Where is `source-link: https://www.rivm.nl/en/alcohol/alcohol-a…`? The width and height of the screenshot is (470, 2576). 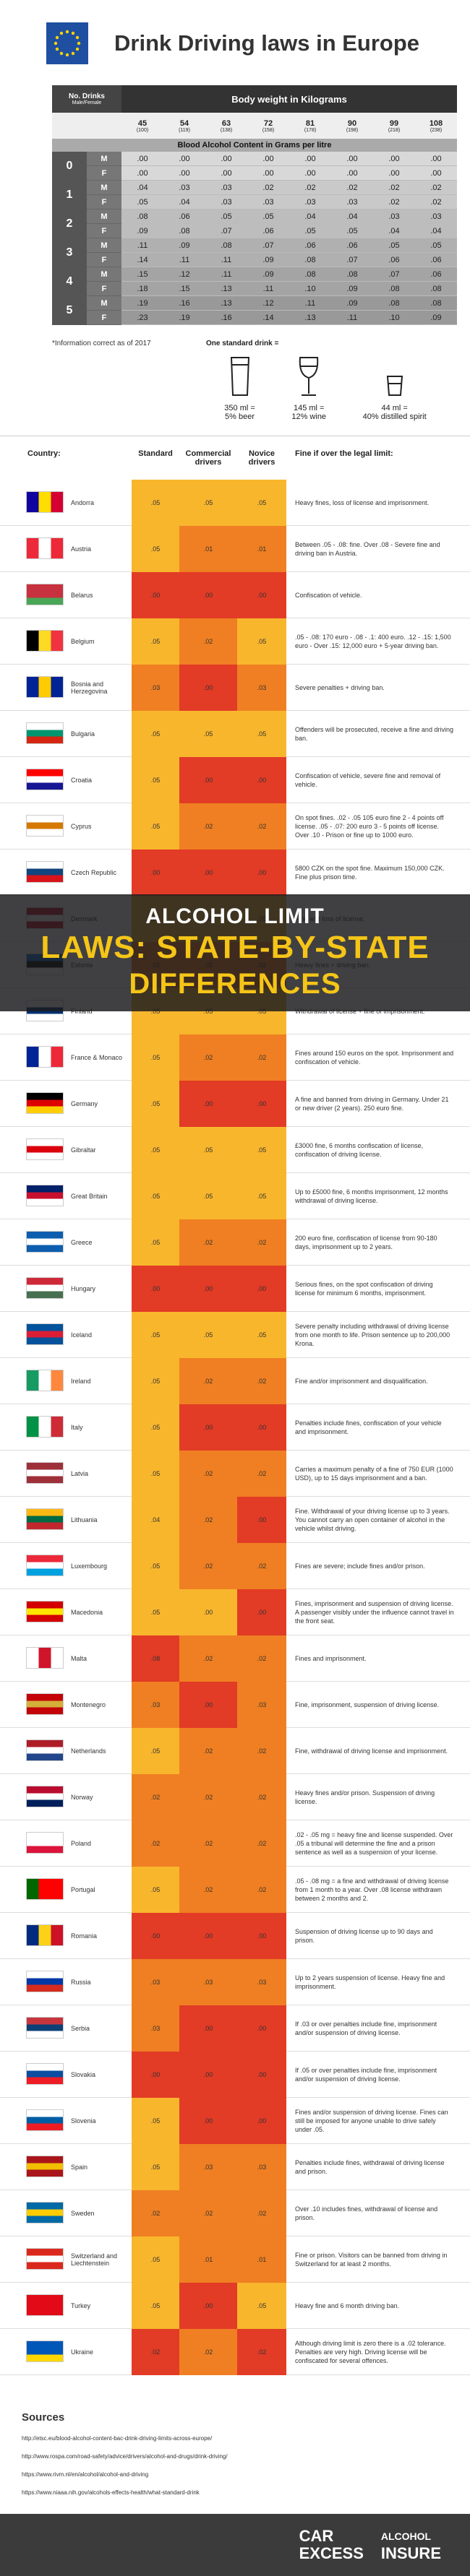 source-link: https://www.rivm.nl/en/alcohol/alcohol-a… is located at coordinates (85, 2474).